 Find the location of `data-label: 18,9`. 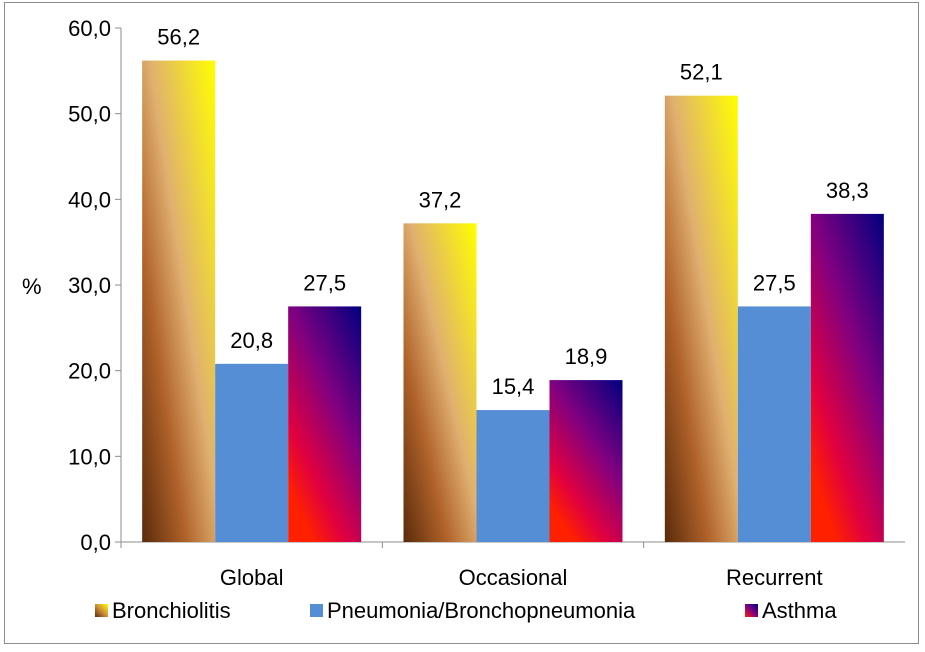

data-label: 18,9 is located at coordinates (586, 356).